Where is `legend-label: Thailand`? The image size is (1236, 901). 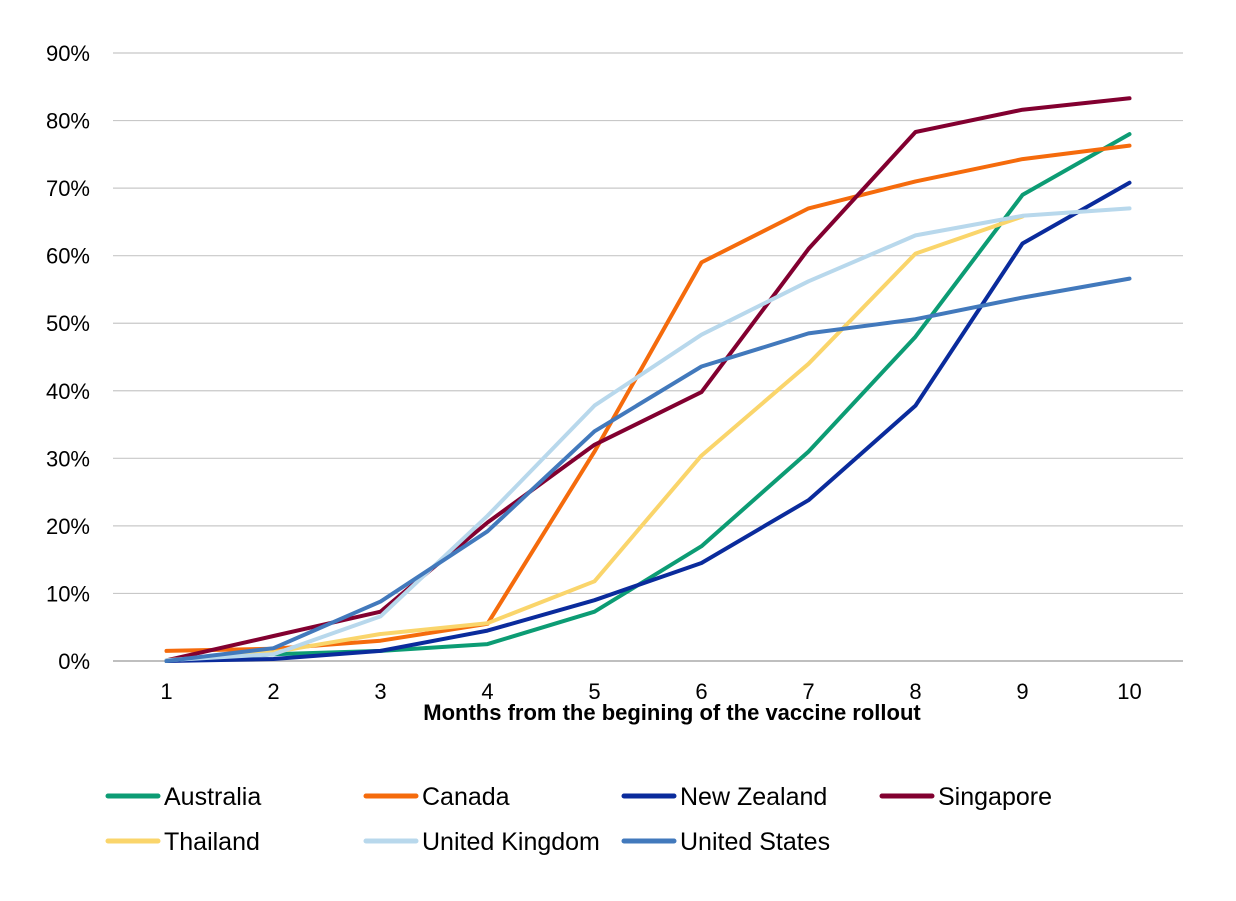 legend-label: Thailand is located at coordinates (212, 842).